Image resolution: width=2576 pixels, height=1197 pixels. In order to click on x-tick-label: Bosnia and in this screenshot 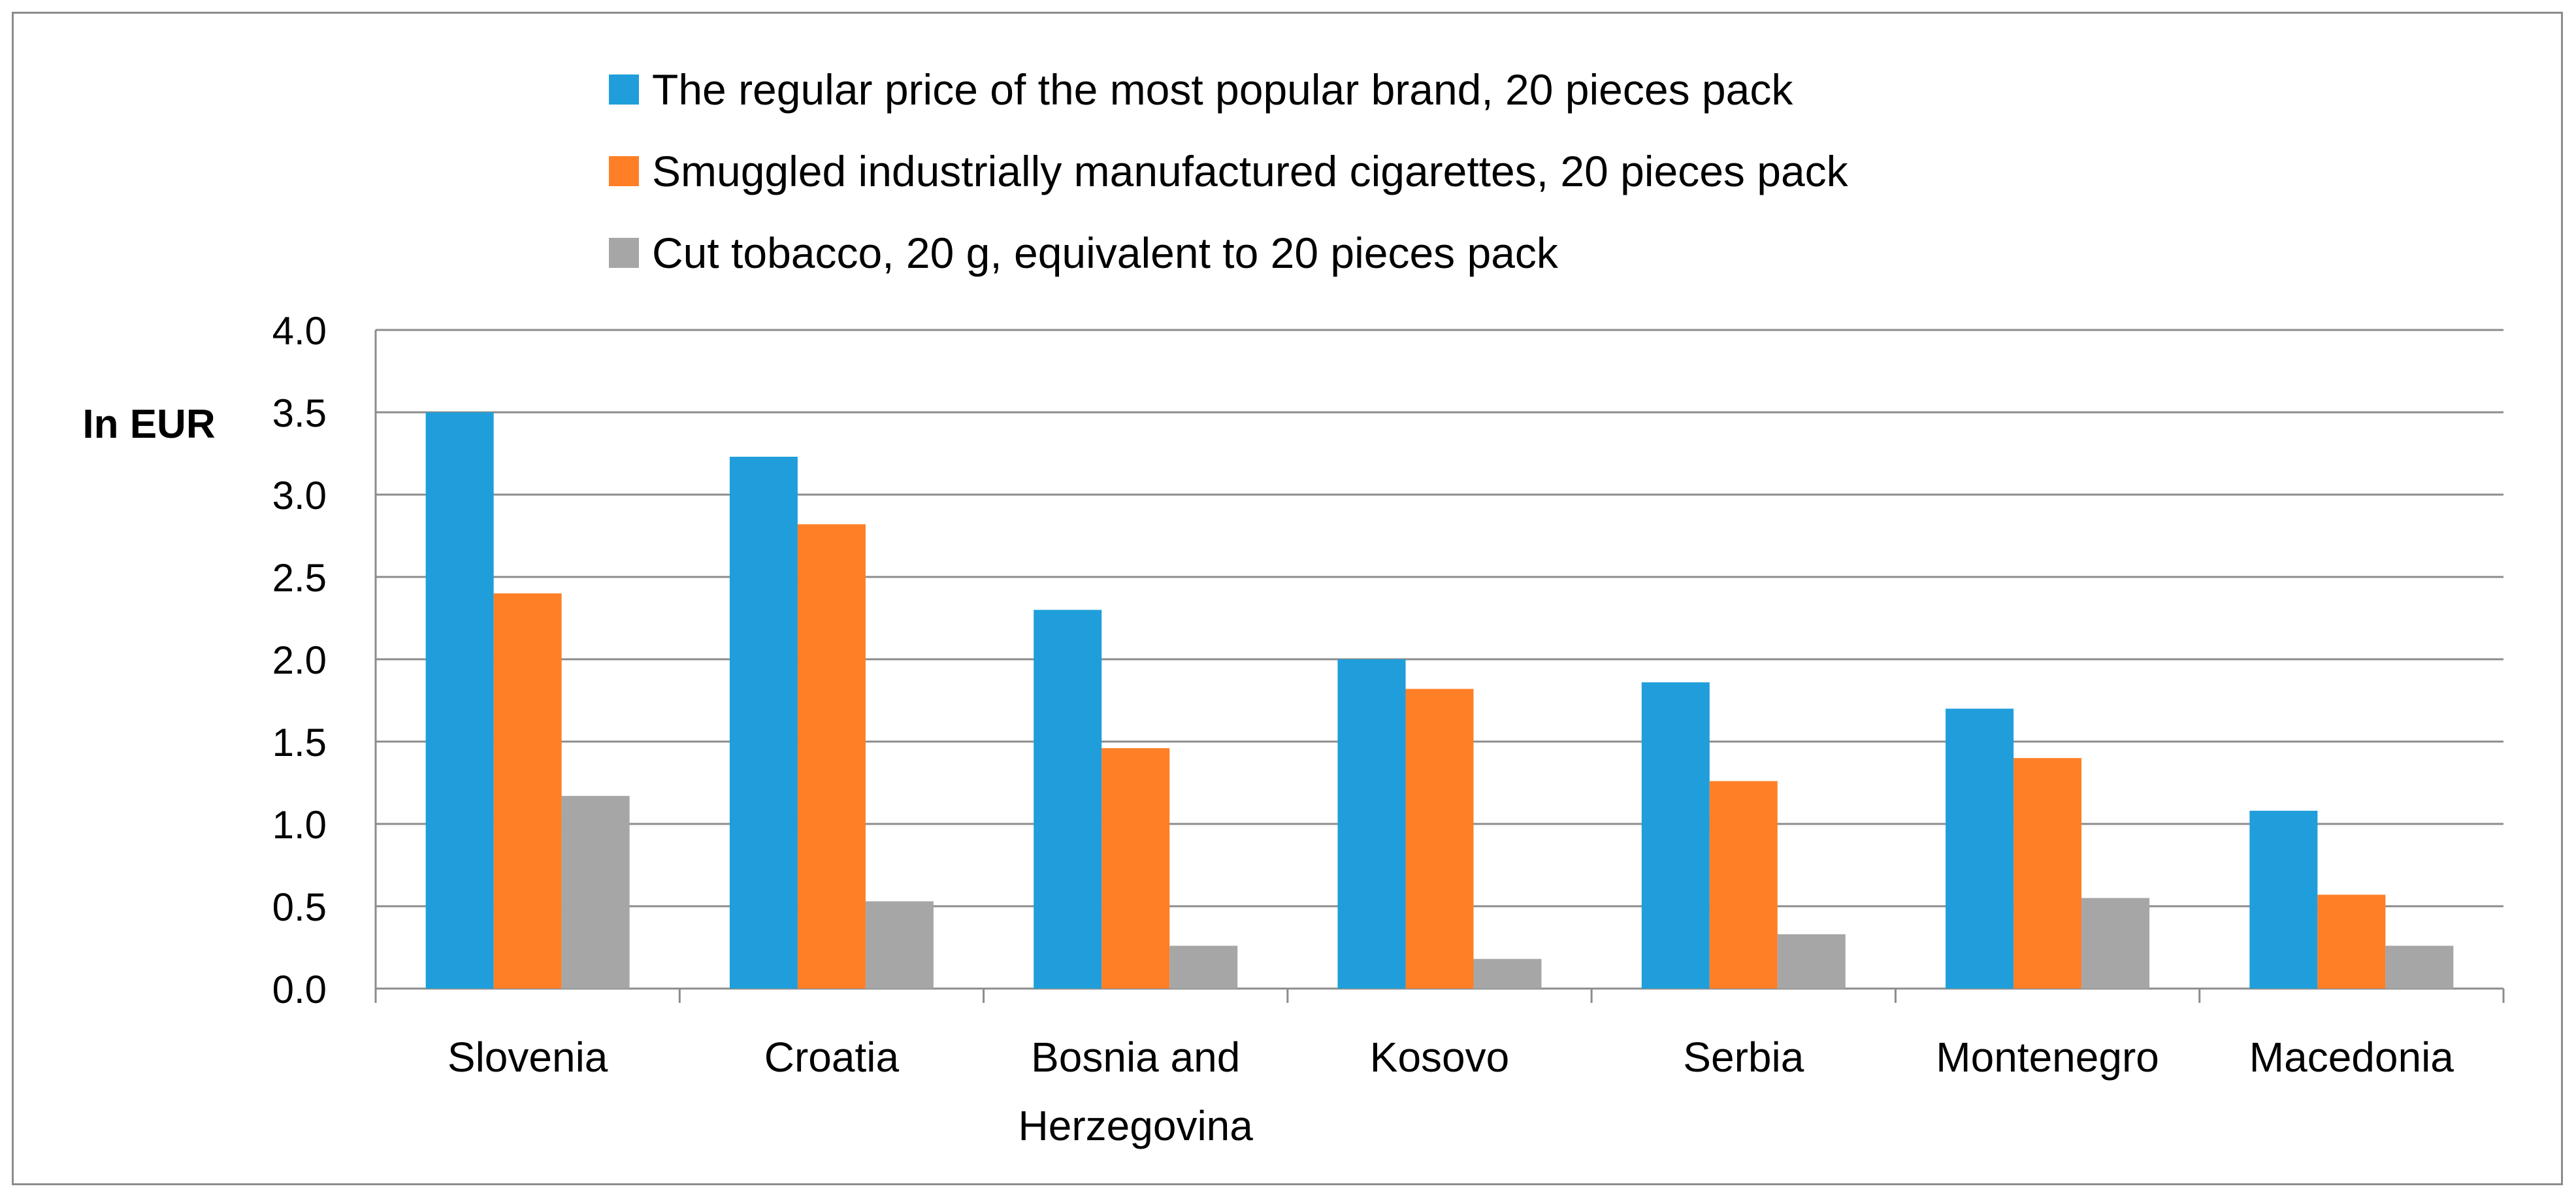, I will do `click(1135, 1057)`.